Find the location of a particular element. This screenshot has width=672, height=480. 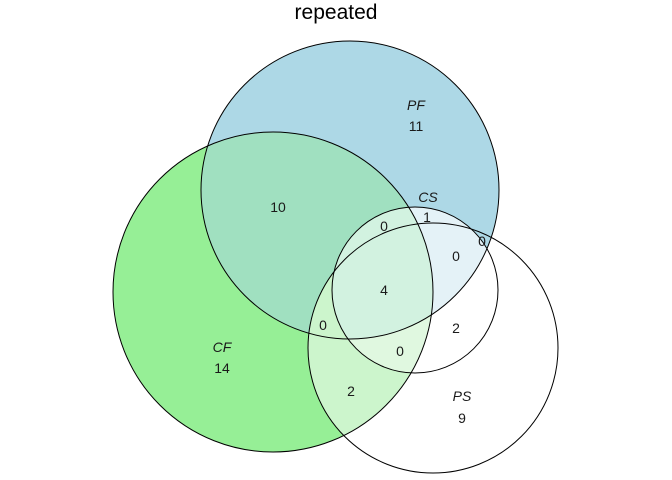

ps-wash is located at coordinates (370, 337).